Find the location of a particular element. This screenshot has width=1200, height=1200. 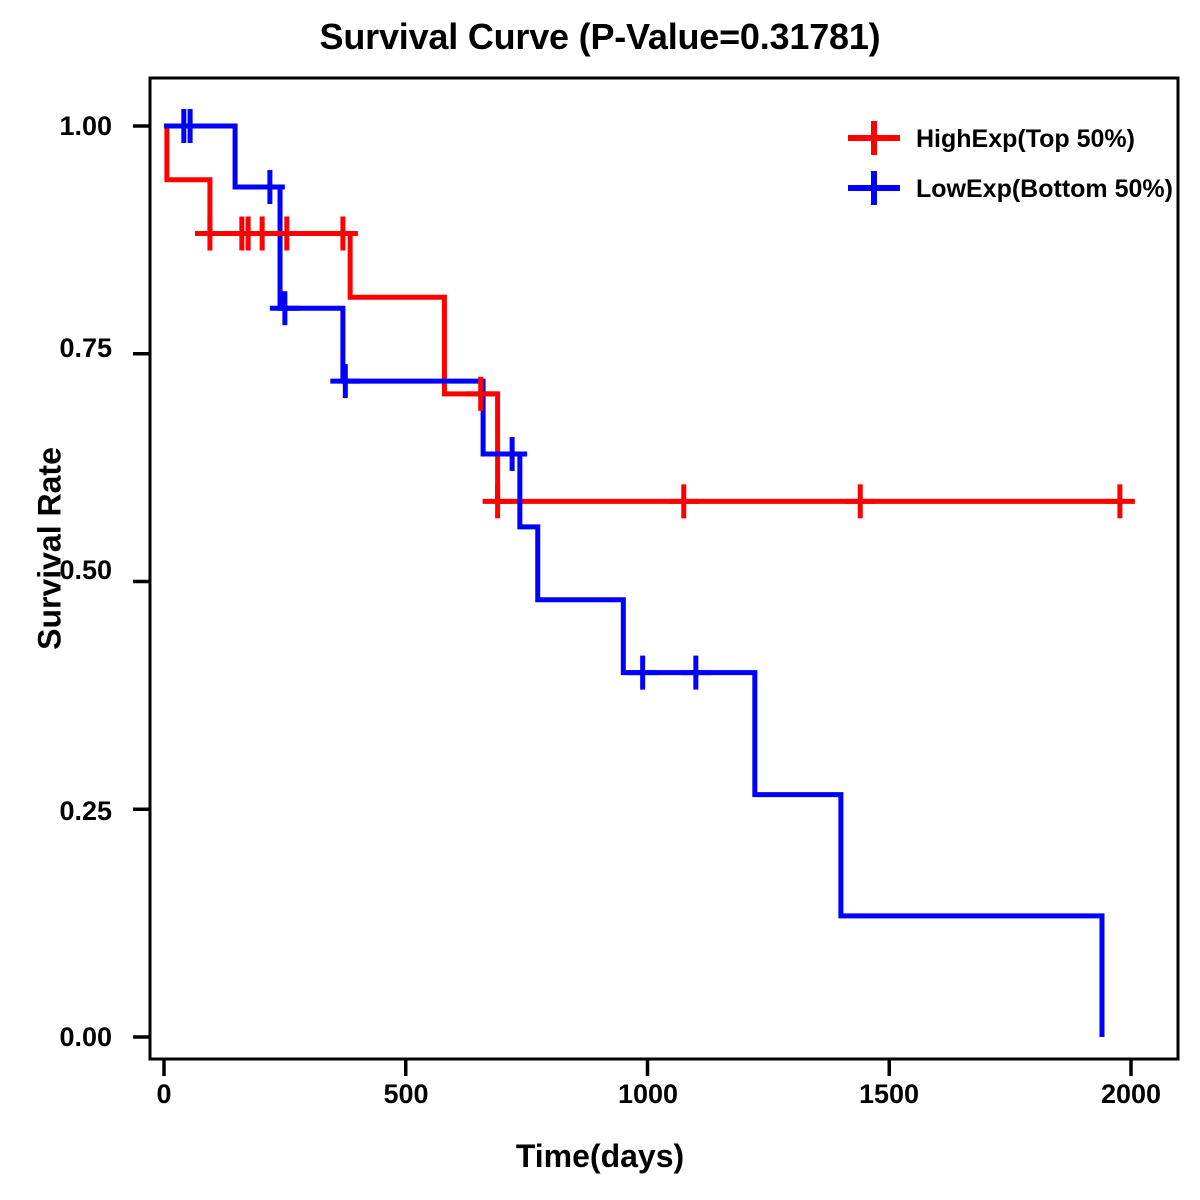

xtick-label-2: 500 is located at coordinates (406, 1094).